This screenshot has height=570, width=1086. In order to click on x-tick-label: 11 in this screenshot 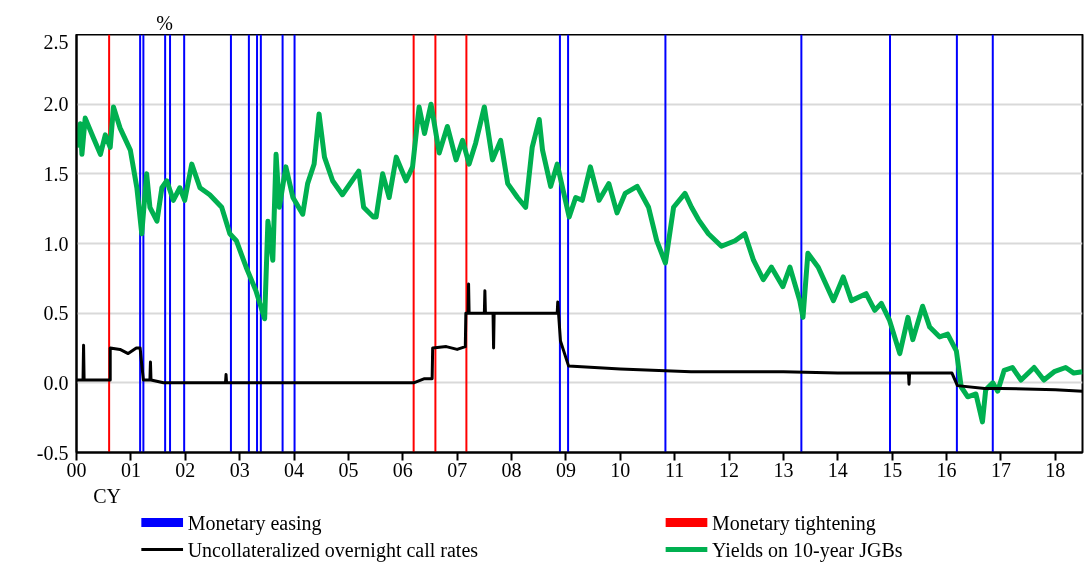, I will do `click(675, 469)`.